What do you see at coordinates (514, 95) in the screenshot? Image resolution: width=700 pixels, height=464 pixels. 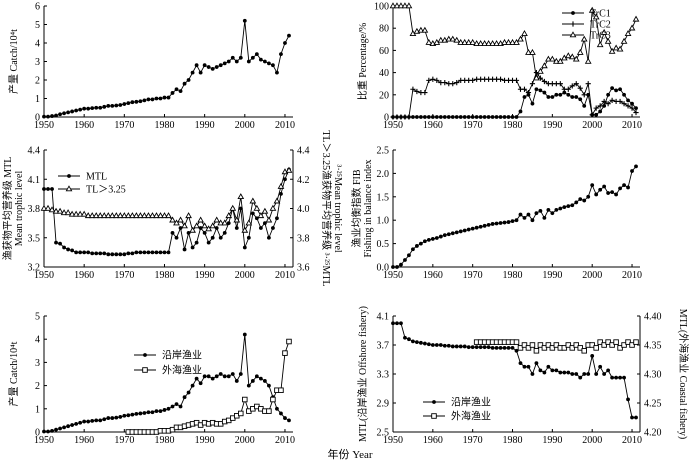 I see `series-TrC2` at bounding box center [514, 95].